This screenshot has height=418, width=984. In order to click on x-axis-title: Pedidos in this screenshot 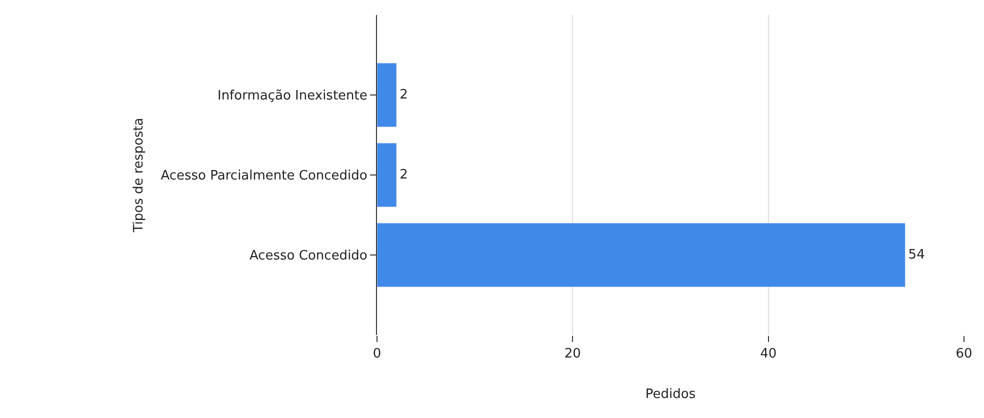, I will do `click(670, 394)`.